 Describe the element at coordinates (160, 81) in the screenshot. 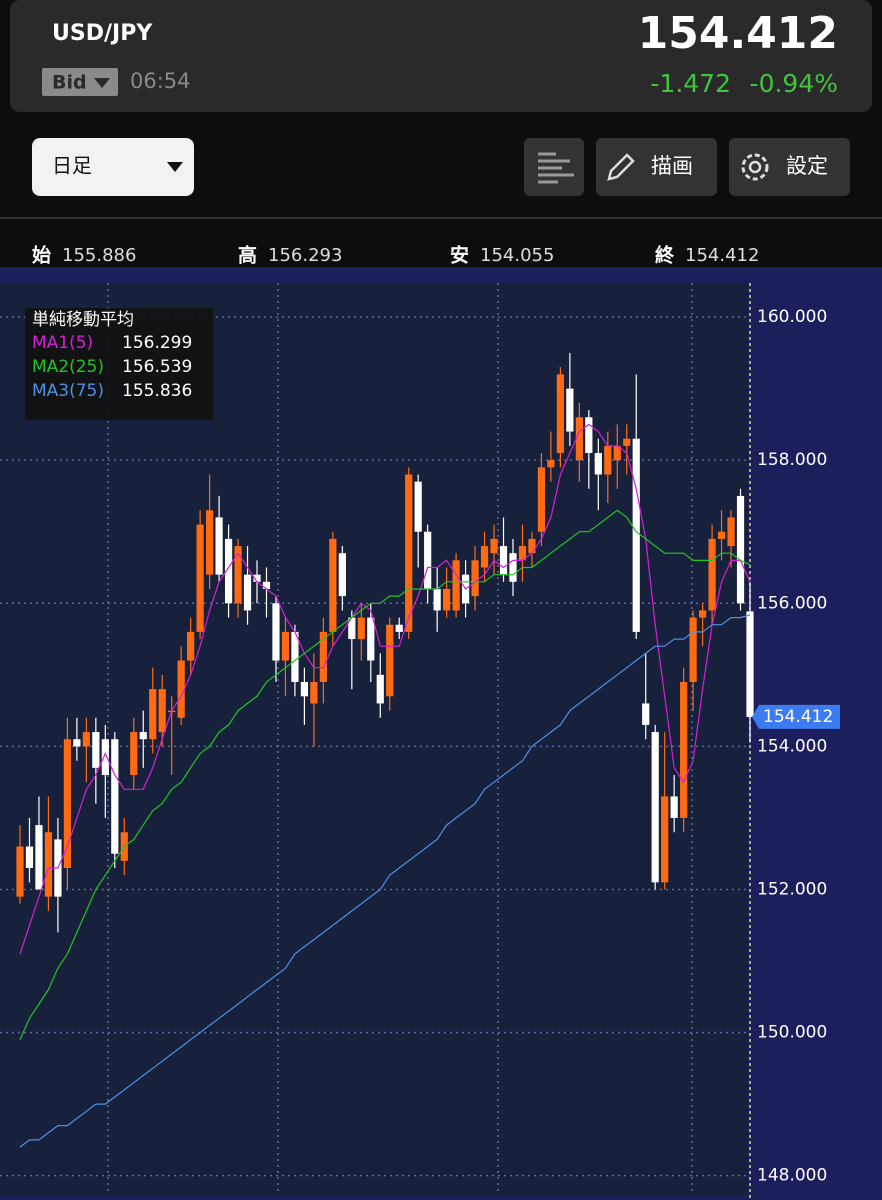

I see `time: 06:54` at that location.